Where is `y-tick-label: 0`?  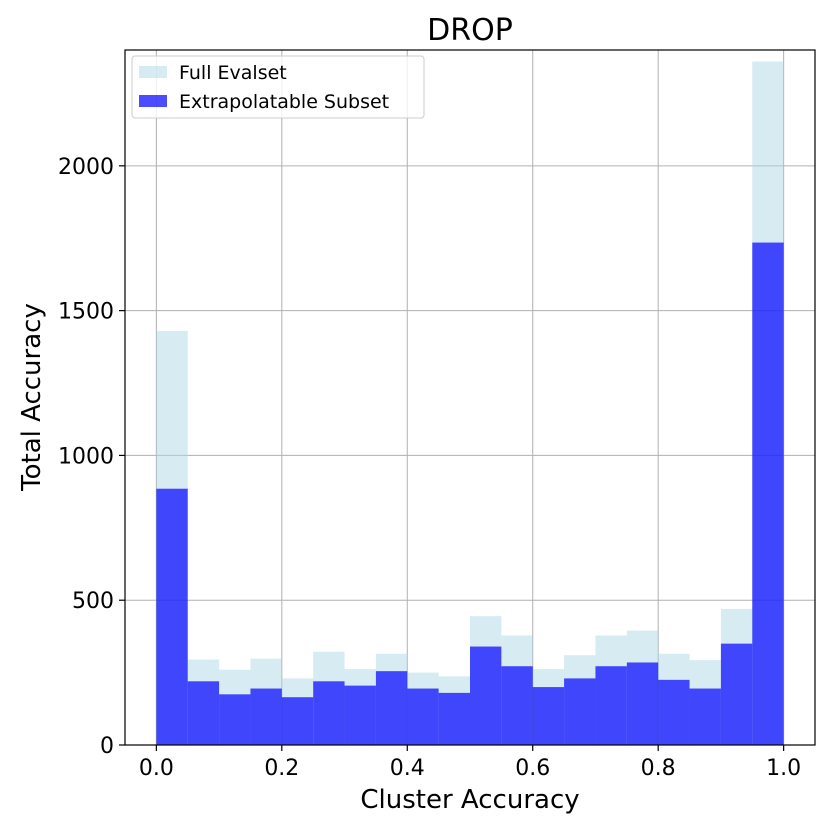 y-tick-label: 0 is located at coordinates (107, 746).